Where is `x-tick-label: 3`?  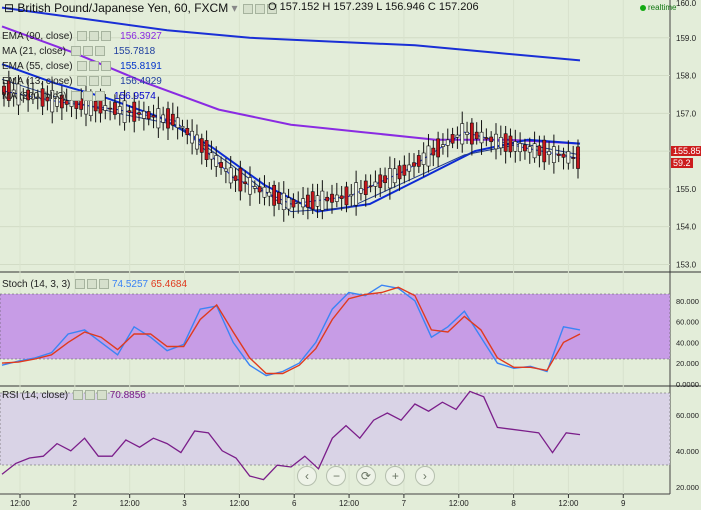 x-tick-label: 3 is located at coordinates (184, 503).